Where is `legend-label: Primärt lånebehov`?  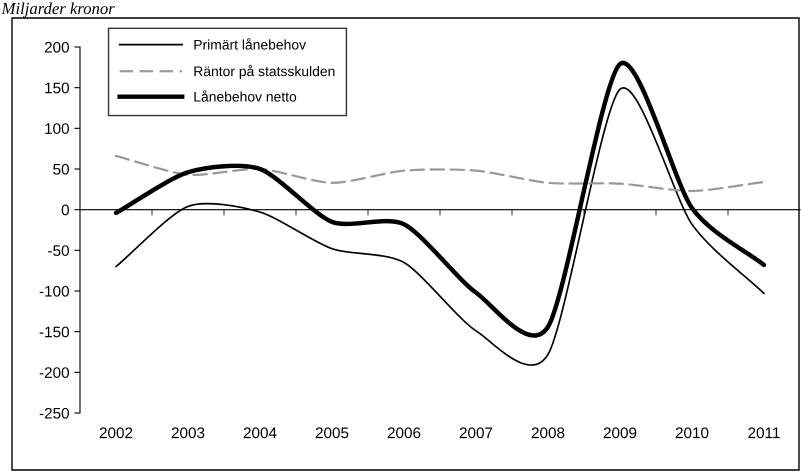 legend-label: Primärt lånebehov is located at coordinates (250, 44).